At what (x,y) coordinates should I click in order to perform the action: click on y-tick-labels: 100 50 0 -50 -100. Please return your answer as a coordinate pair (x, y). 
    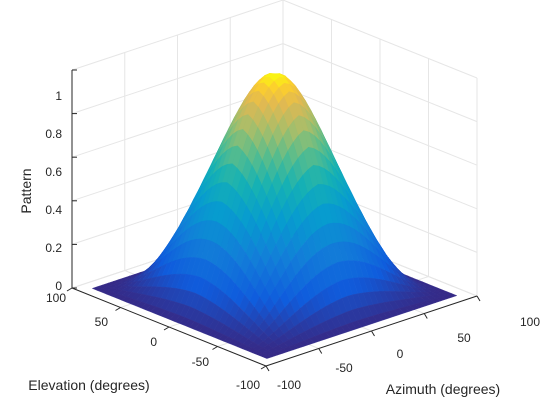
    Looking at the image, I should click on (153, 341).